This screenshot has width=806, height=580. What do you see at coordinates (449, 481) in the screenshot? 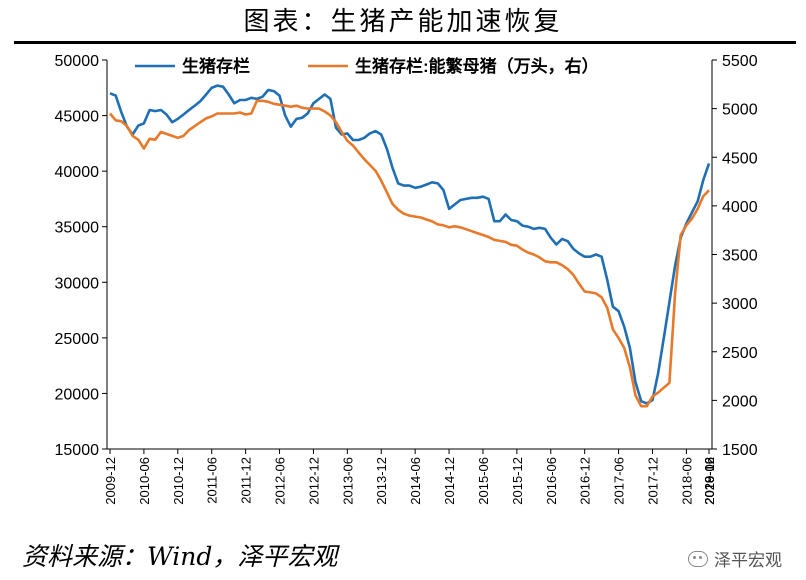
I see `x-tick-label: 2014-12` at bounding box center [449, 481].